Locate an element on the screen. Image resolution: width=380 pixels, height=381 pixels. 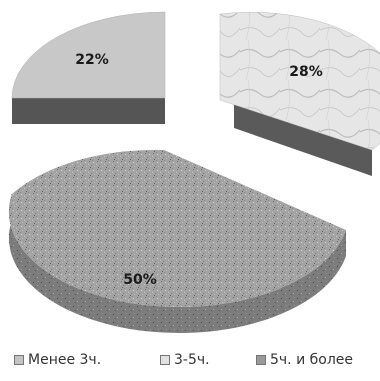
legend-label: Менее 3ч. is located at coordinates (65, 360).